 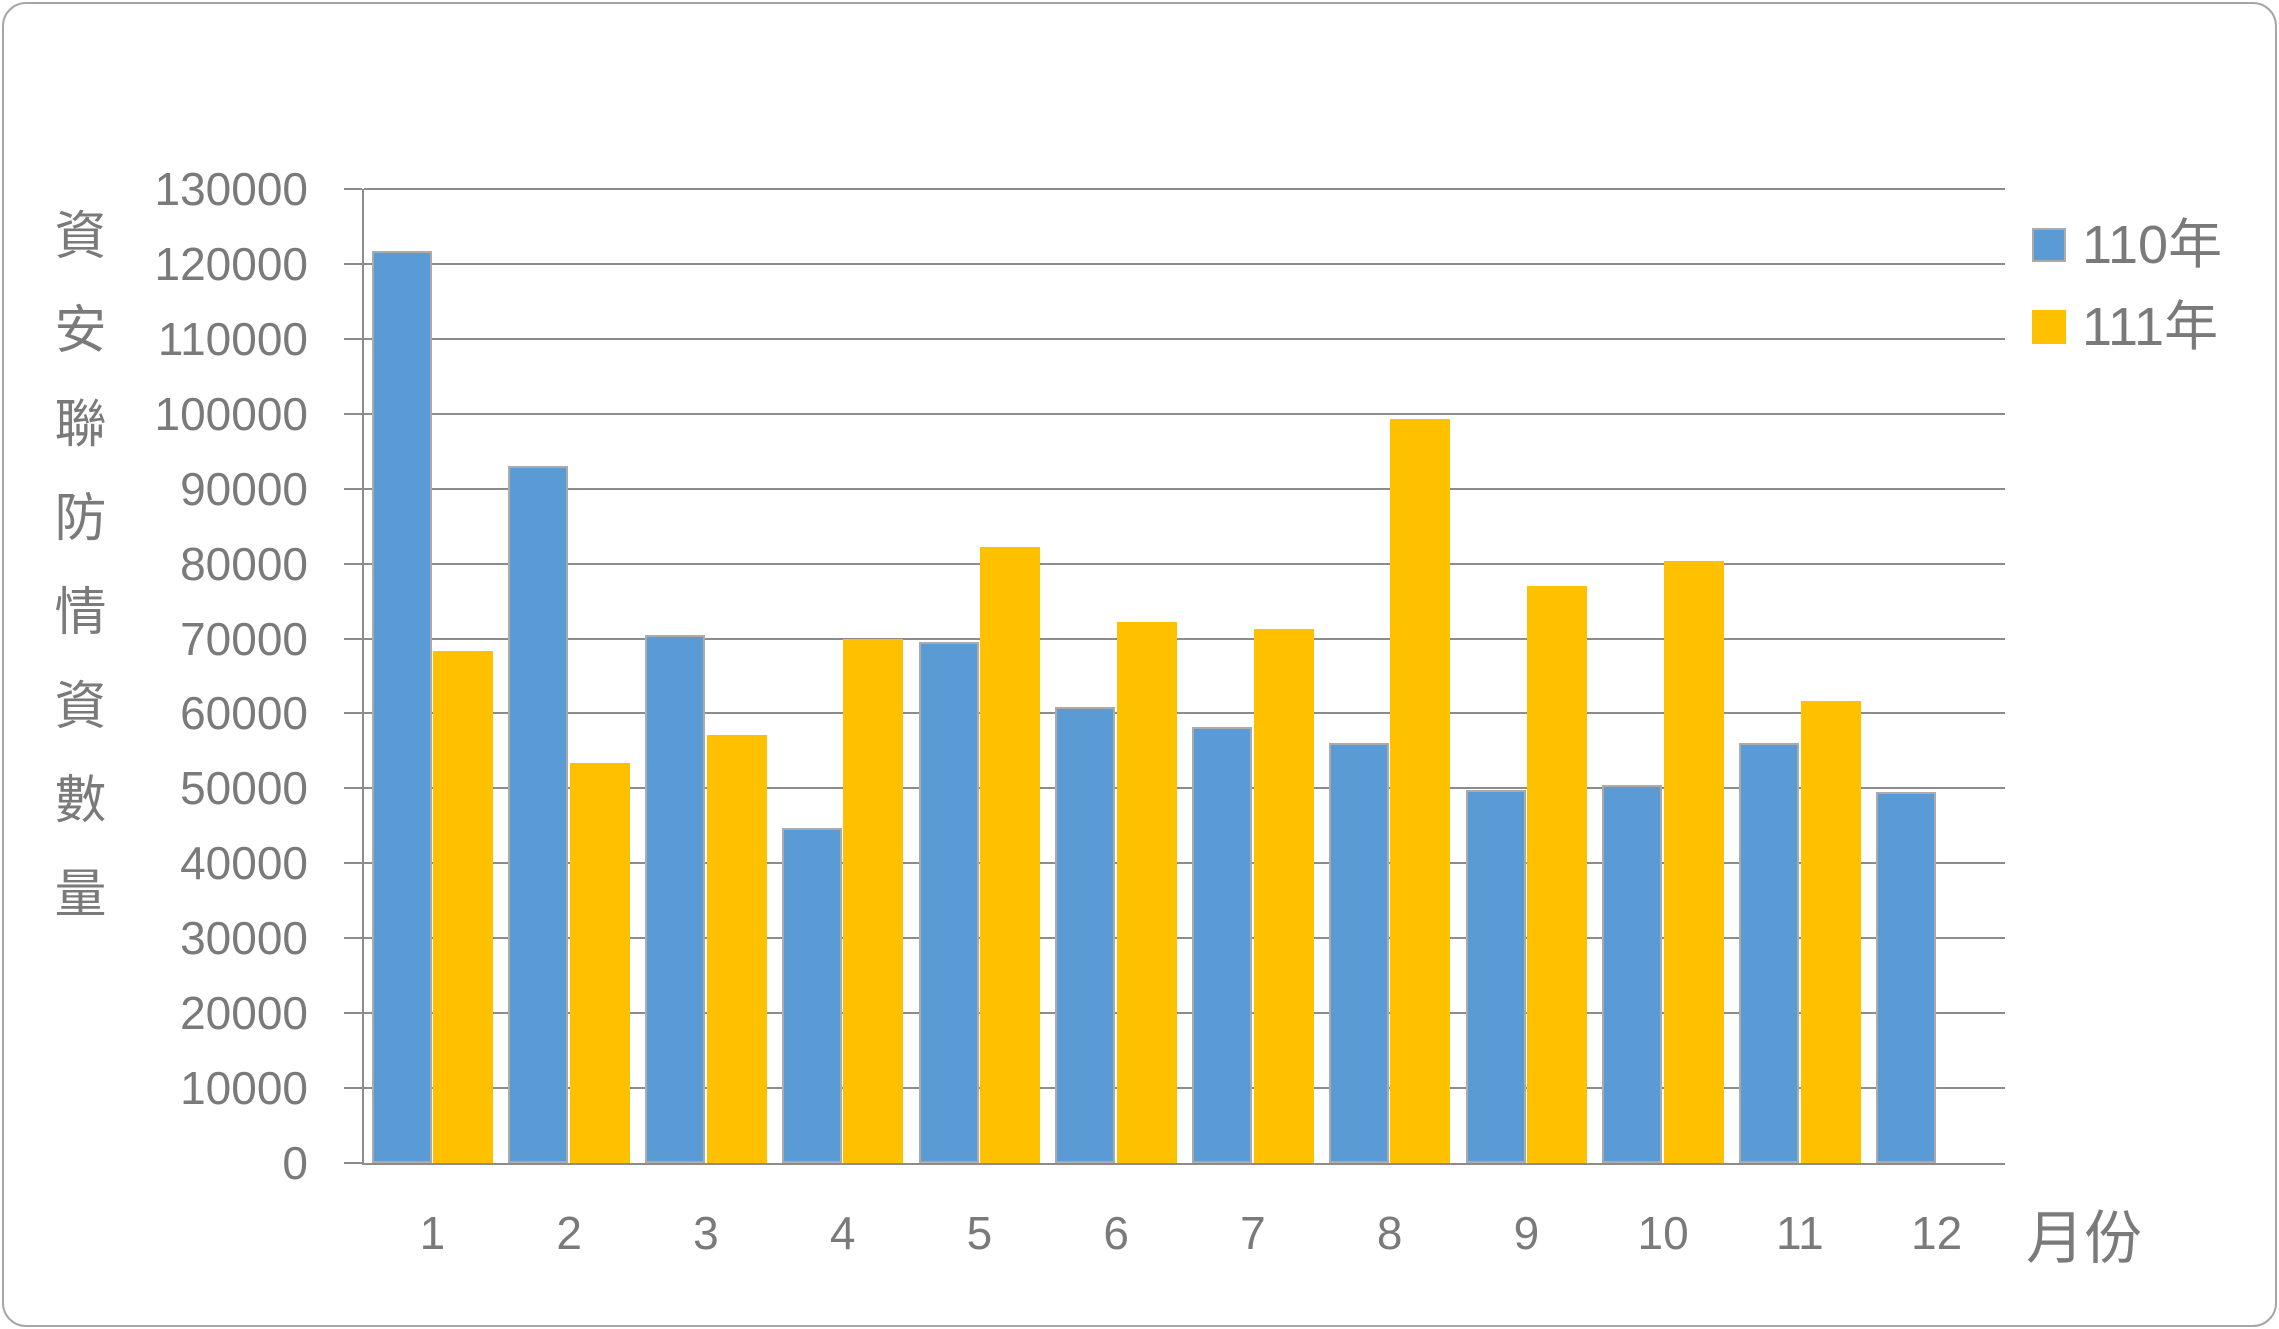 What do you see at coordinates (1283, 895) in the screenshot?
I see `bar-111年-month-7` at bounding box center [1283, 895].